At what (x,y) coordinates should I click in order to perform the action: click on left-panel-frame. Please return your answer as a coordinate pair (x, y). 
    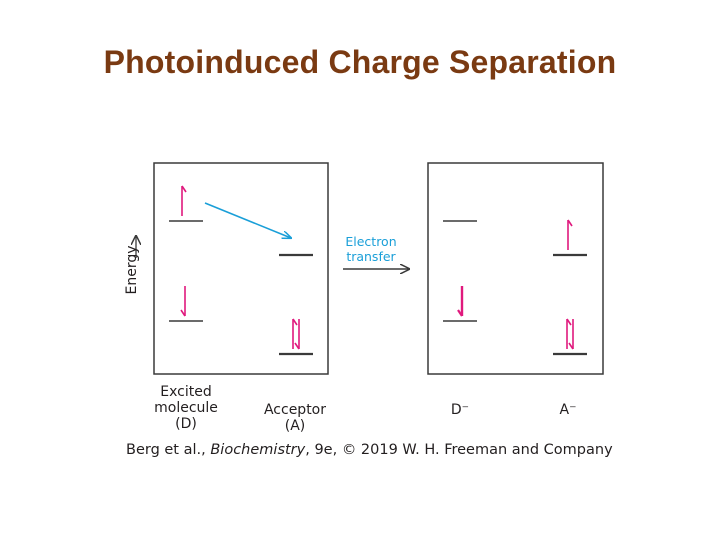
    Looking at the image, I should click on (241, 268).